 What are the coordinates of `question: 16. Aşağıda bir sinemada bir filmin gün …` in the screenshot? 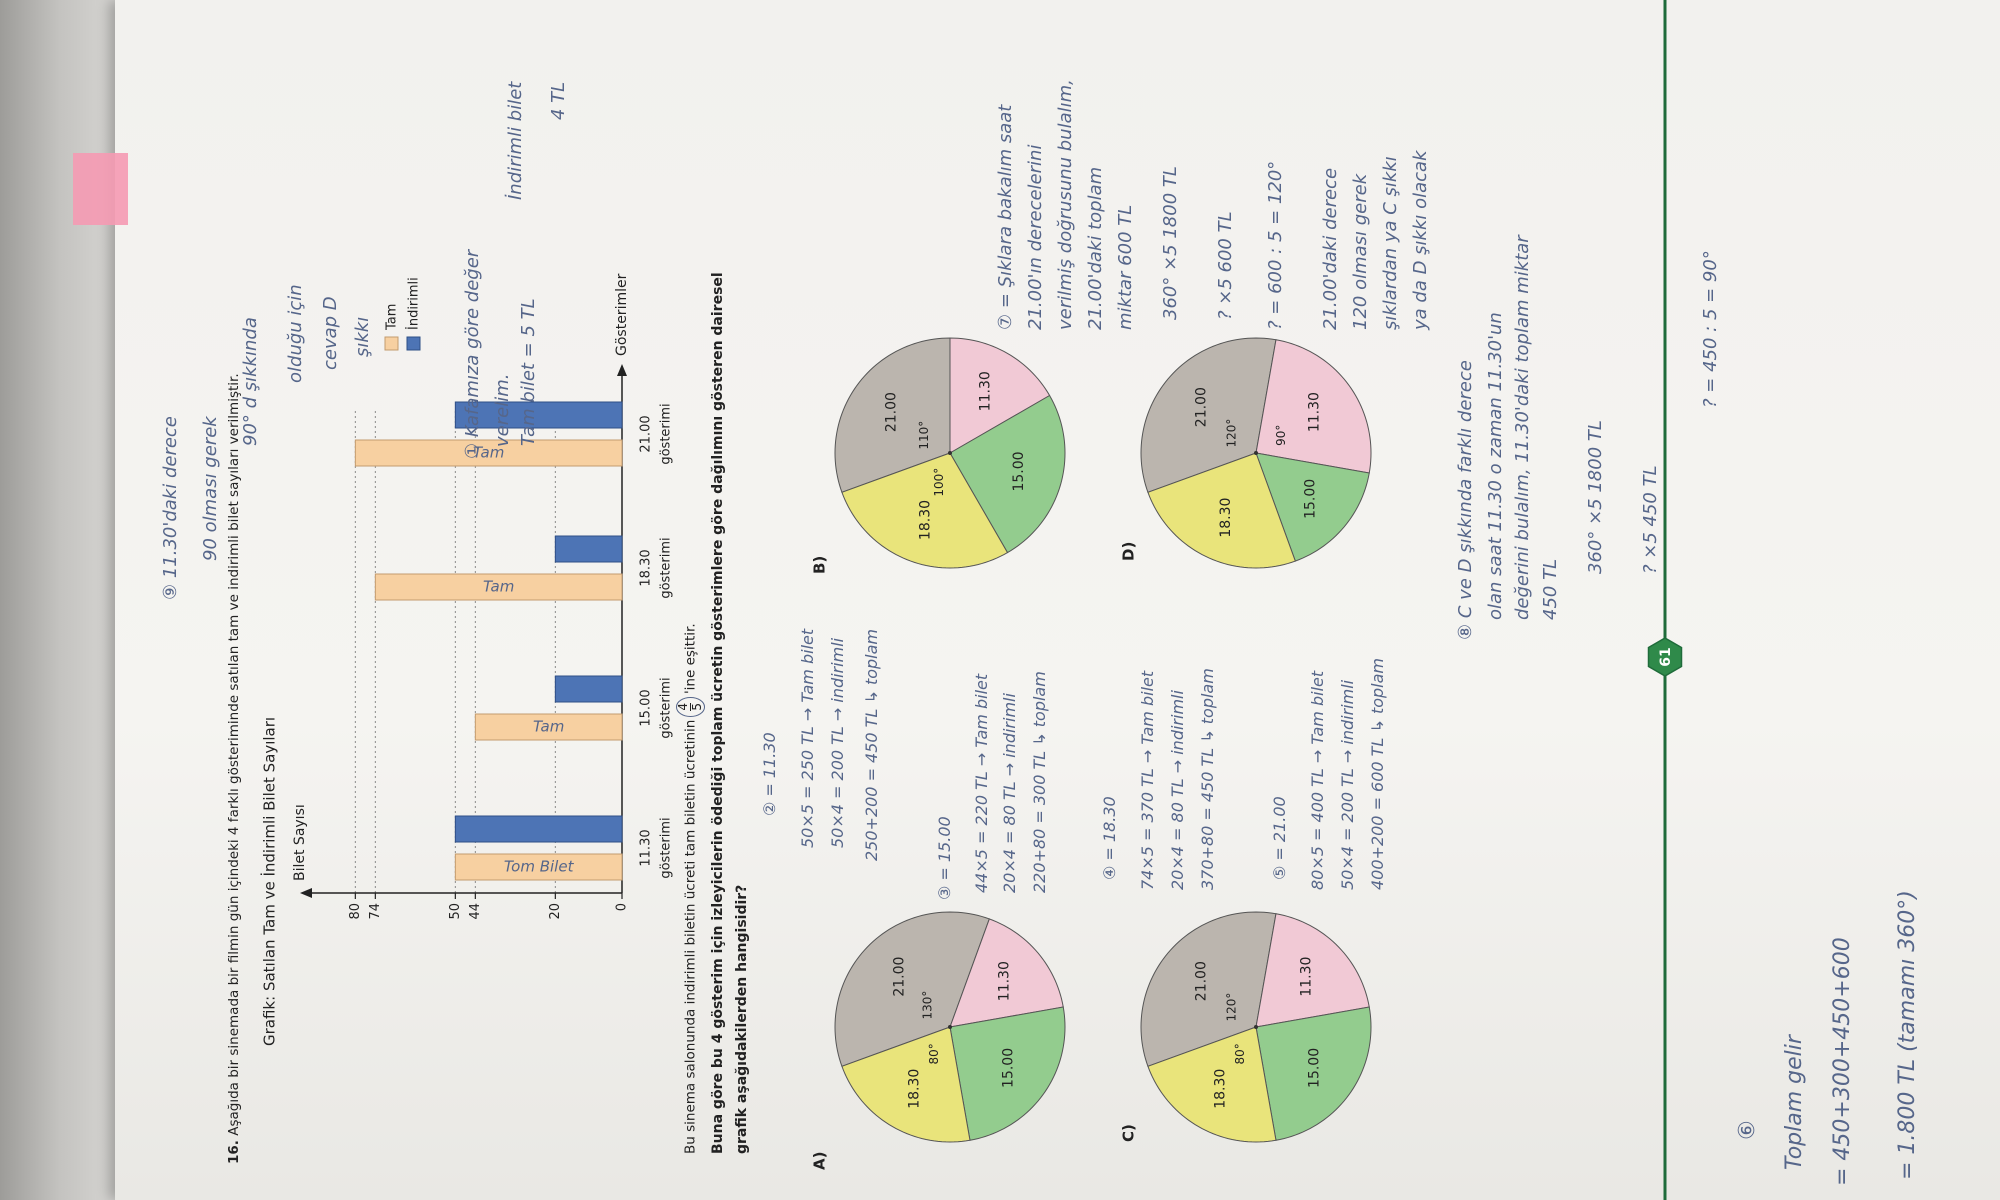 It's located at (234, 768).